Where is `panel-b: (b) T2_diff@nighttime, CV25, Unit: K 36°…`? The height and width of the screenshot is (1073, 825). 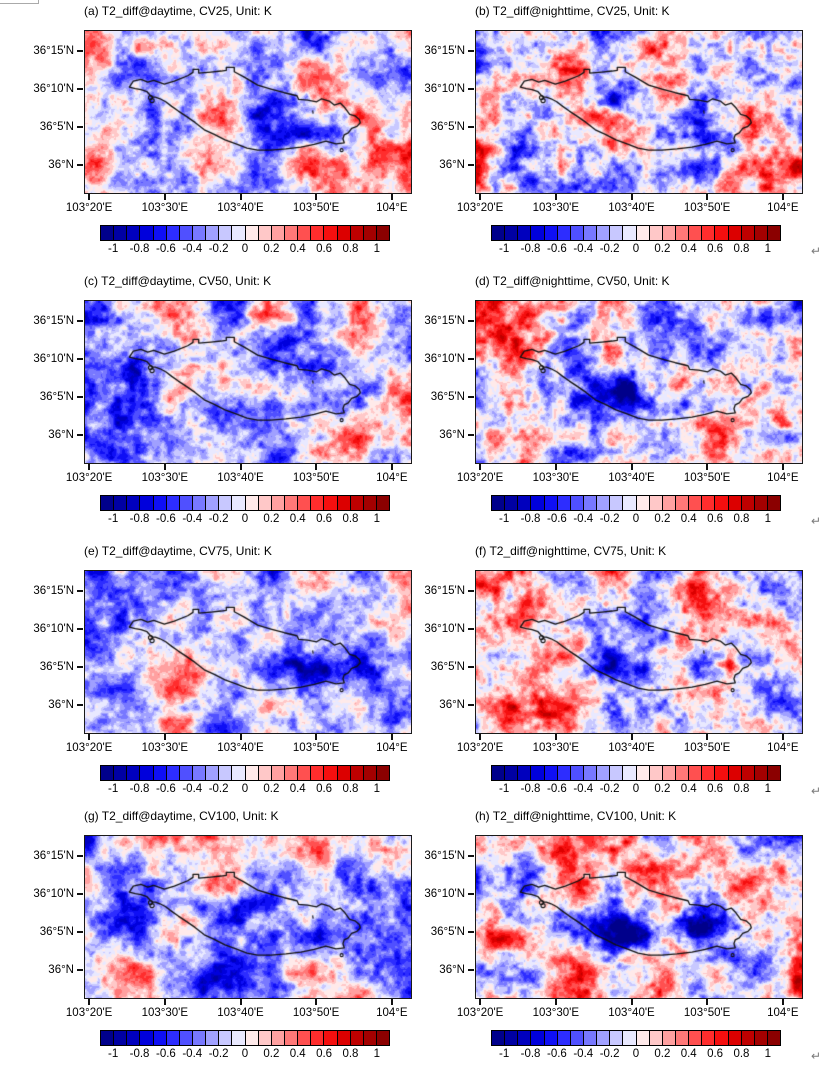 panel-b: (b) T2_diff@nighttime, CV25, Unit: K 36°… is located at coordinates (619, 134).